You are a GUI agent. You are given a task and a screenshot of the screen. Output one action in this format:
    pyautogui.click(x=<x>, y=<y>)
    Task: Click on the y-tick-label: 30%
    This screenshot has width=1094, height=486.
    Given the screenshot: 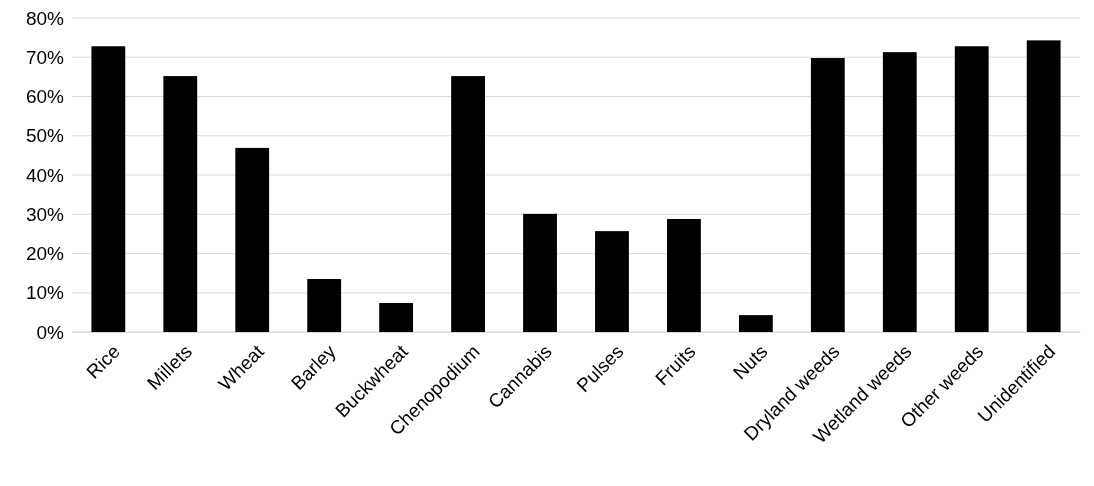 What is the action you would take?
    pyautogui.click(x=45, y=214)
    